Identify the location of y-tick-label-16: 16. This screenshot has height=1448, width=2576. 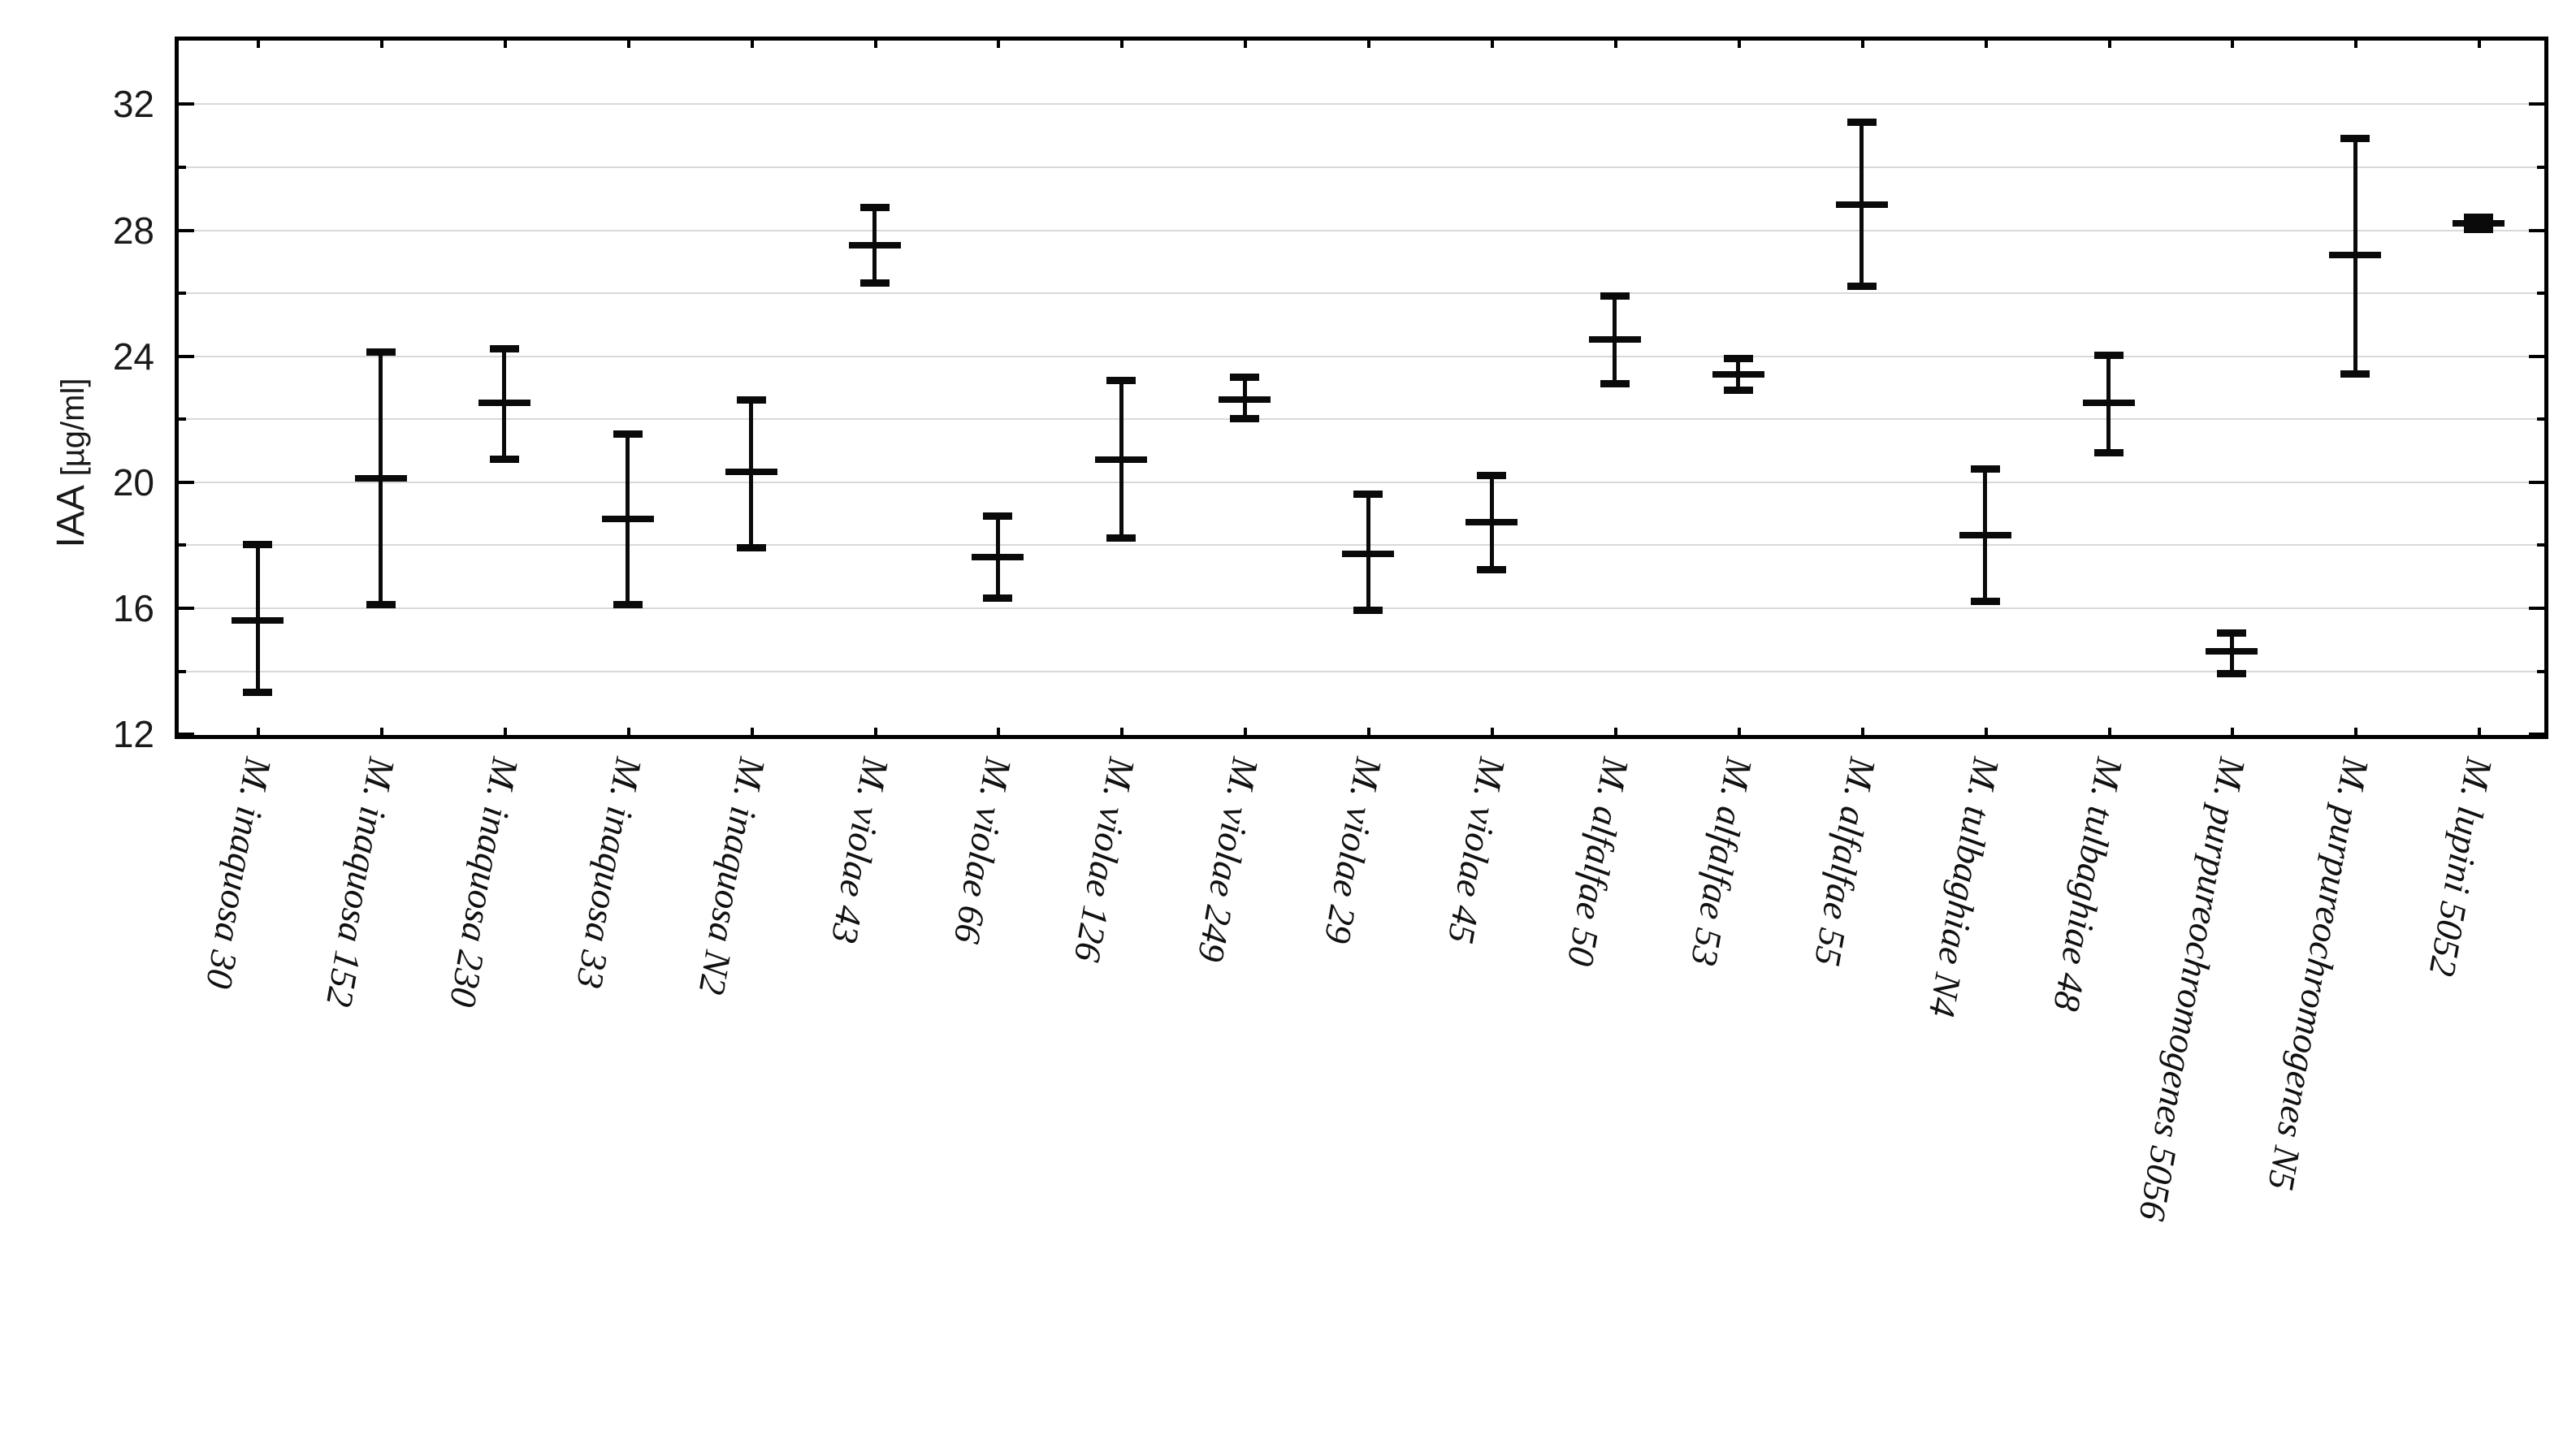
(133, 608).